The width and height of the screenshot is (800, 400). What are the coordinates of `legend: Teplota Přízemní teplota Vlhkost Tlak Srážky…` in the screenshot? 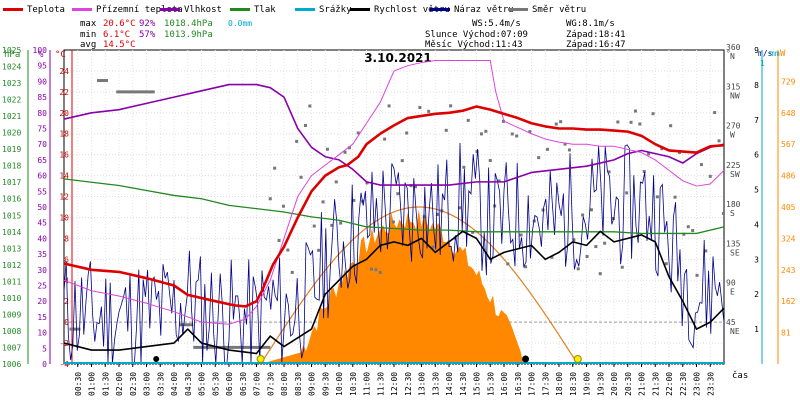 It's located at (294, 10).